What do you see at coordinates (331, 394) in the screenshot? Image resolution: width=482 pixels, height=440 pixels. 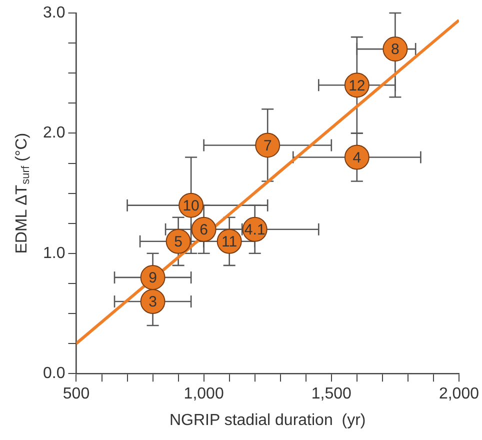 I see `x-tick-label: 1,500` at bounding box center [331, 394].